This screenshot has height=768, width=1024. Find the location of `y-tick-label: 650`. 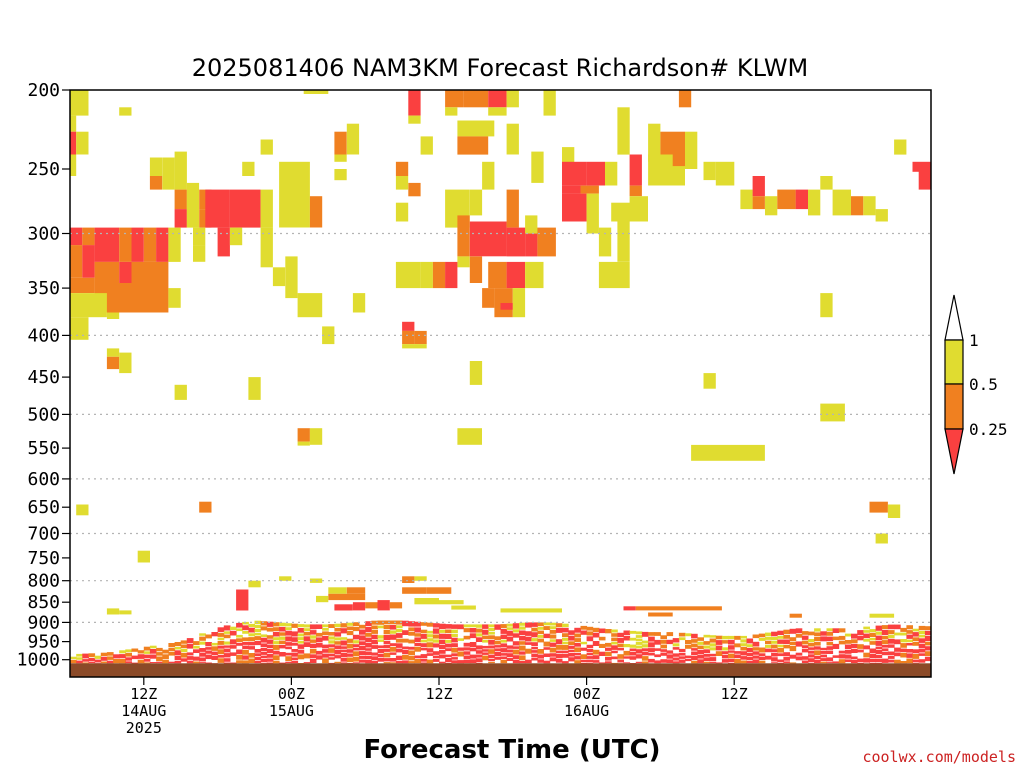

y-tick-label: 650 is located at coordinates (43, 507).